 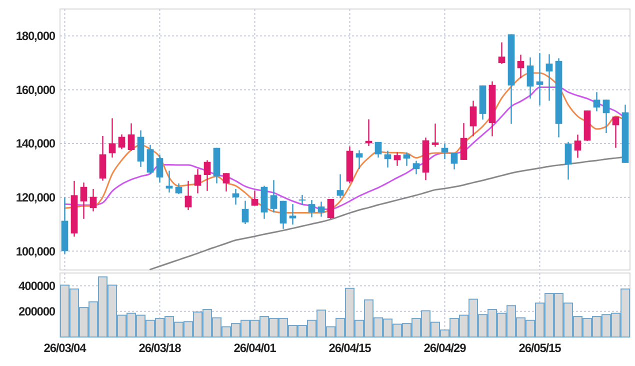 What do you see at coordinates (160, 348) in the screenshot?
I see `x-tick-label: 26/03/18` at bounding box center [160, 348].